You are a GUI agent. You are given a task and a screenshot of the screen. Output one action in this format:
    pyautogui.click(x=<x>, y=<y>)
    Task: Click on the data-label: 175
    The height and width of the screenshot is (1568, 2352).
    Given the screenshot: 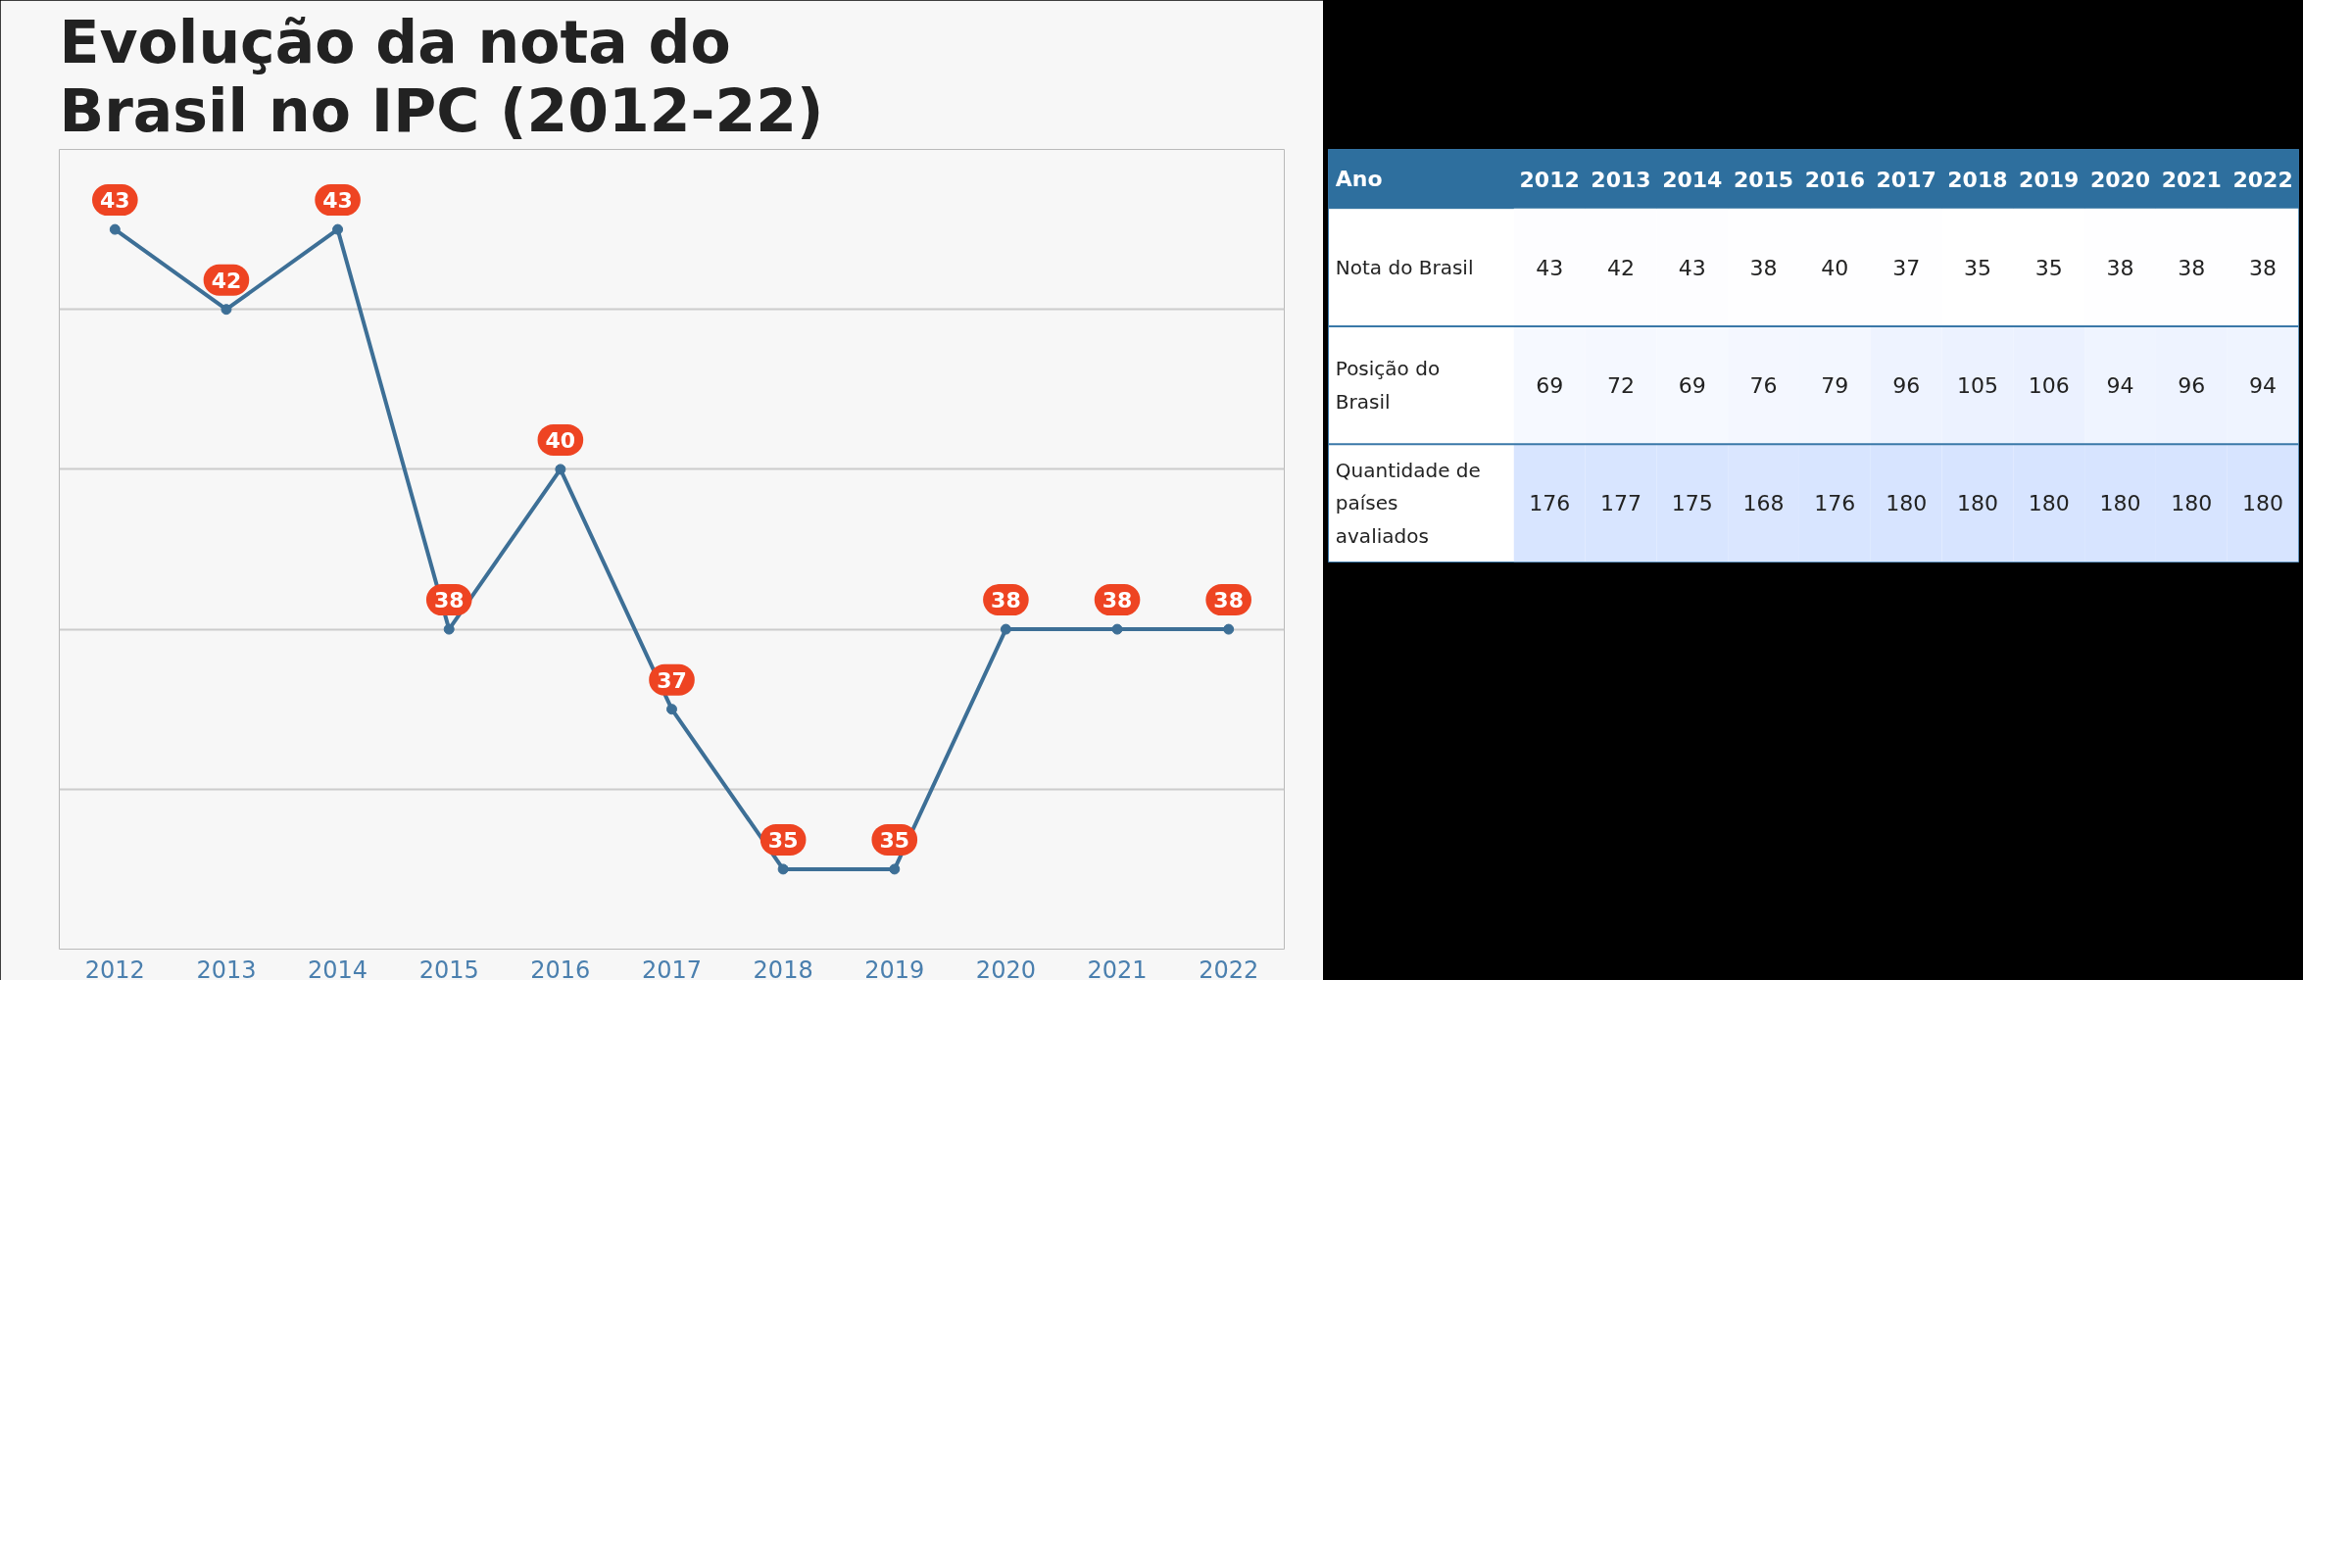 What is the action you would take?
    pyautogui.click(x=1692, y=504)
    